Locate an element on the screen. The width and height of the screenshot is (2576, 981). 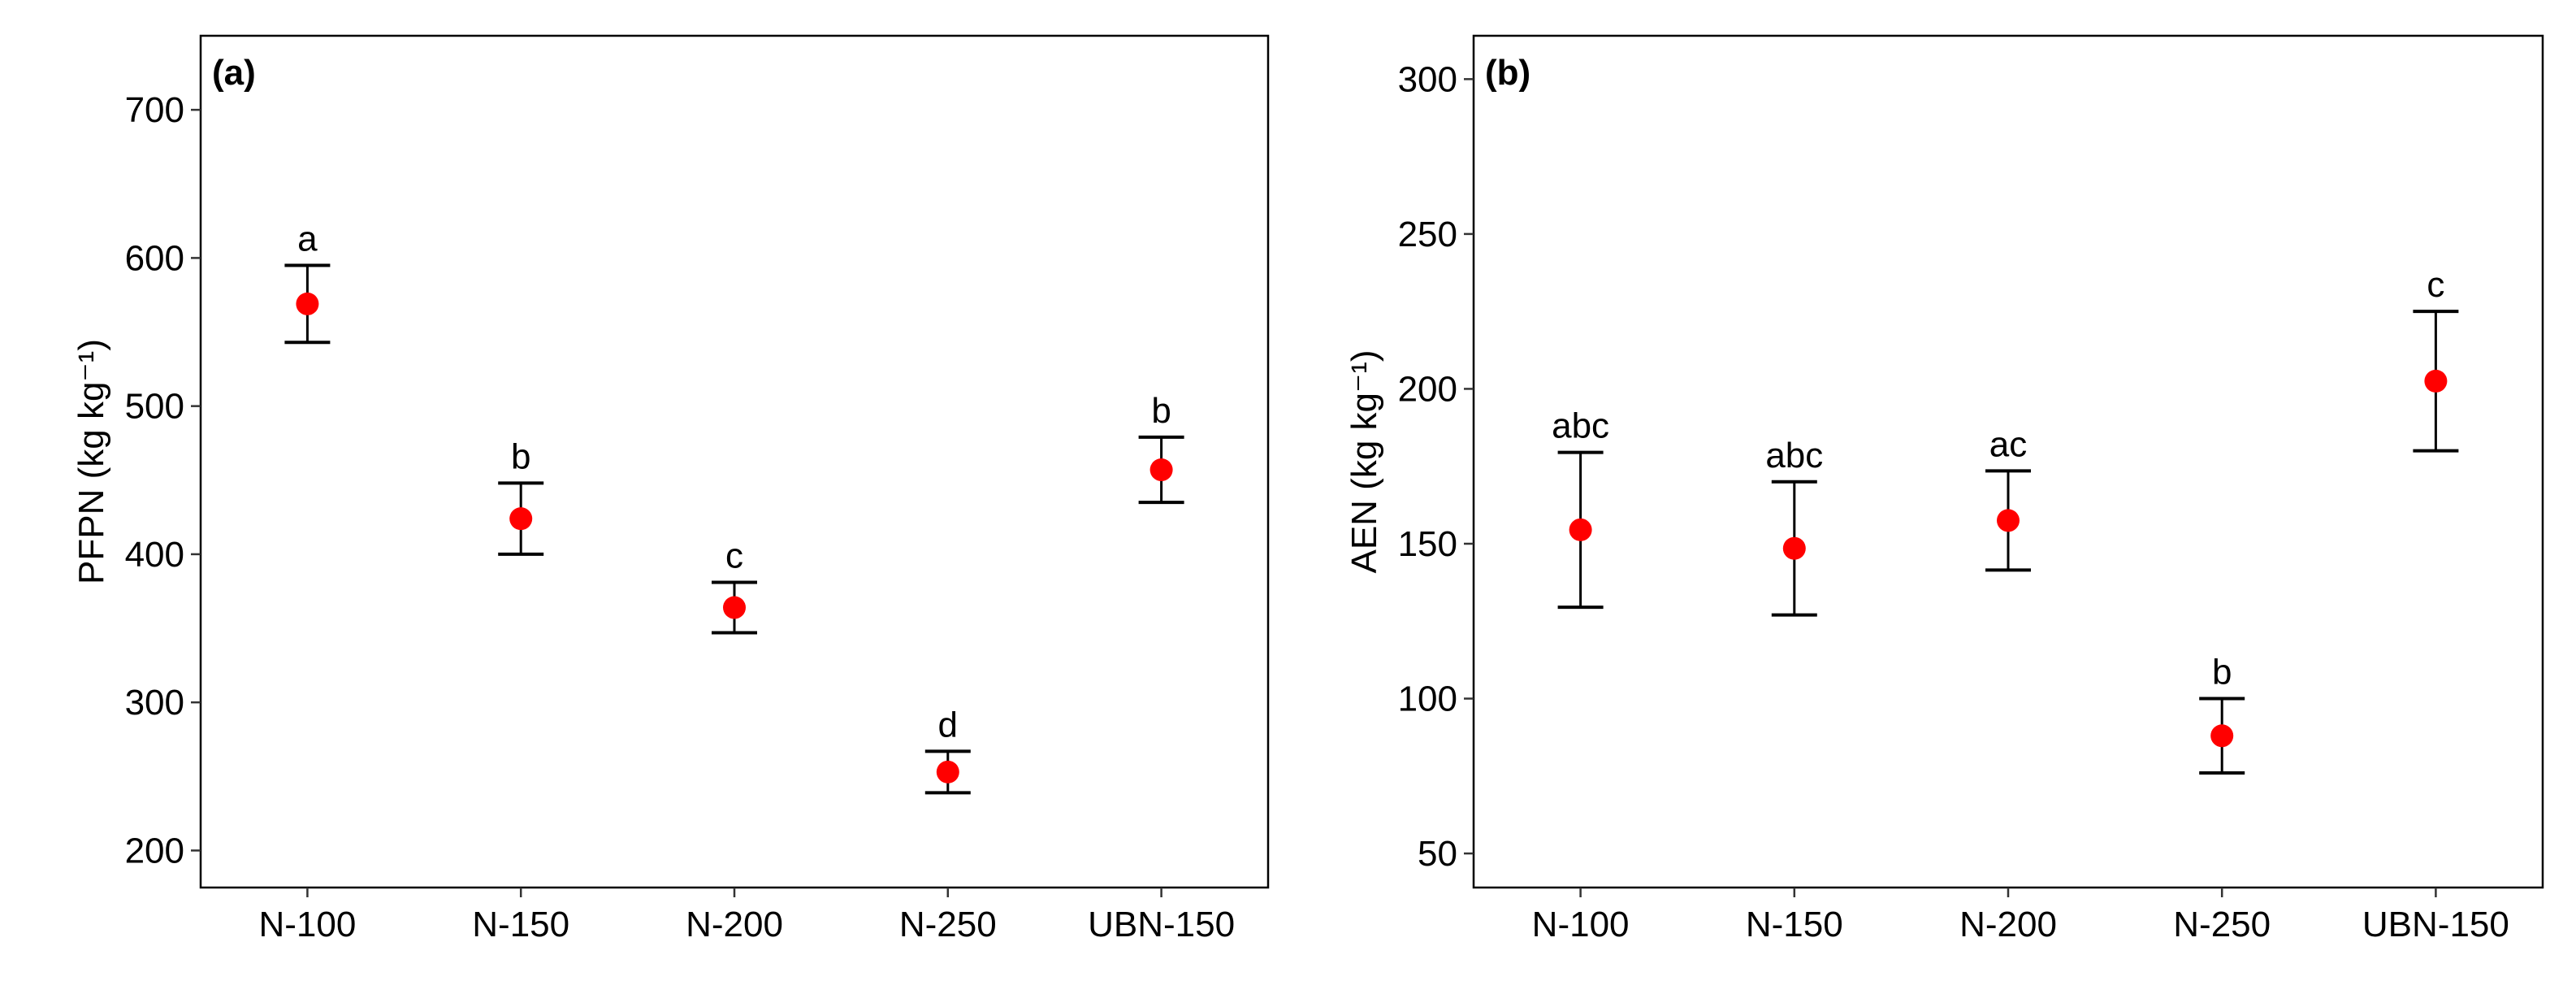
y-tick-label: 600 is located at coordinates (154, 258).